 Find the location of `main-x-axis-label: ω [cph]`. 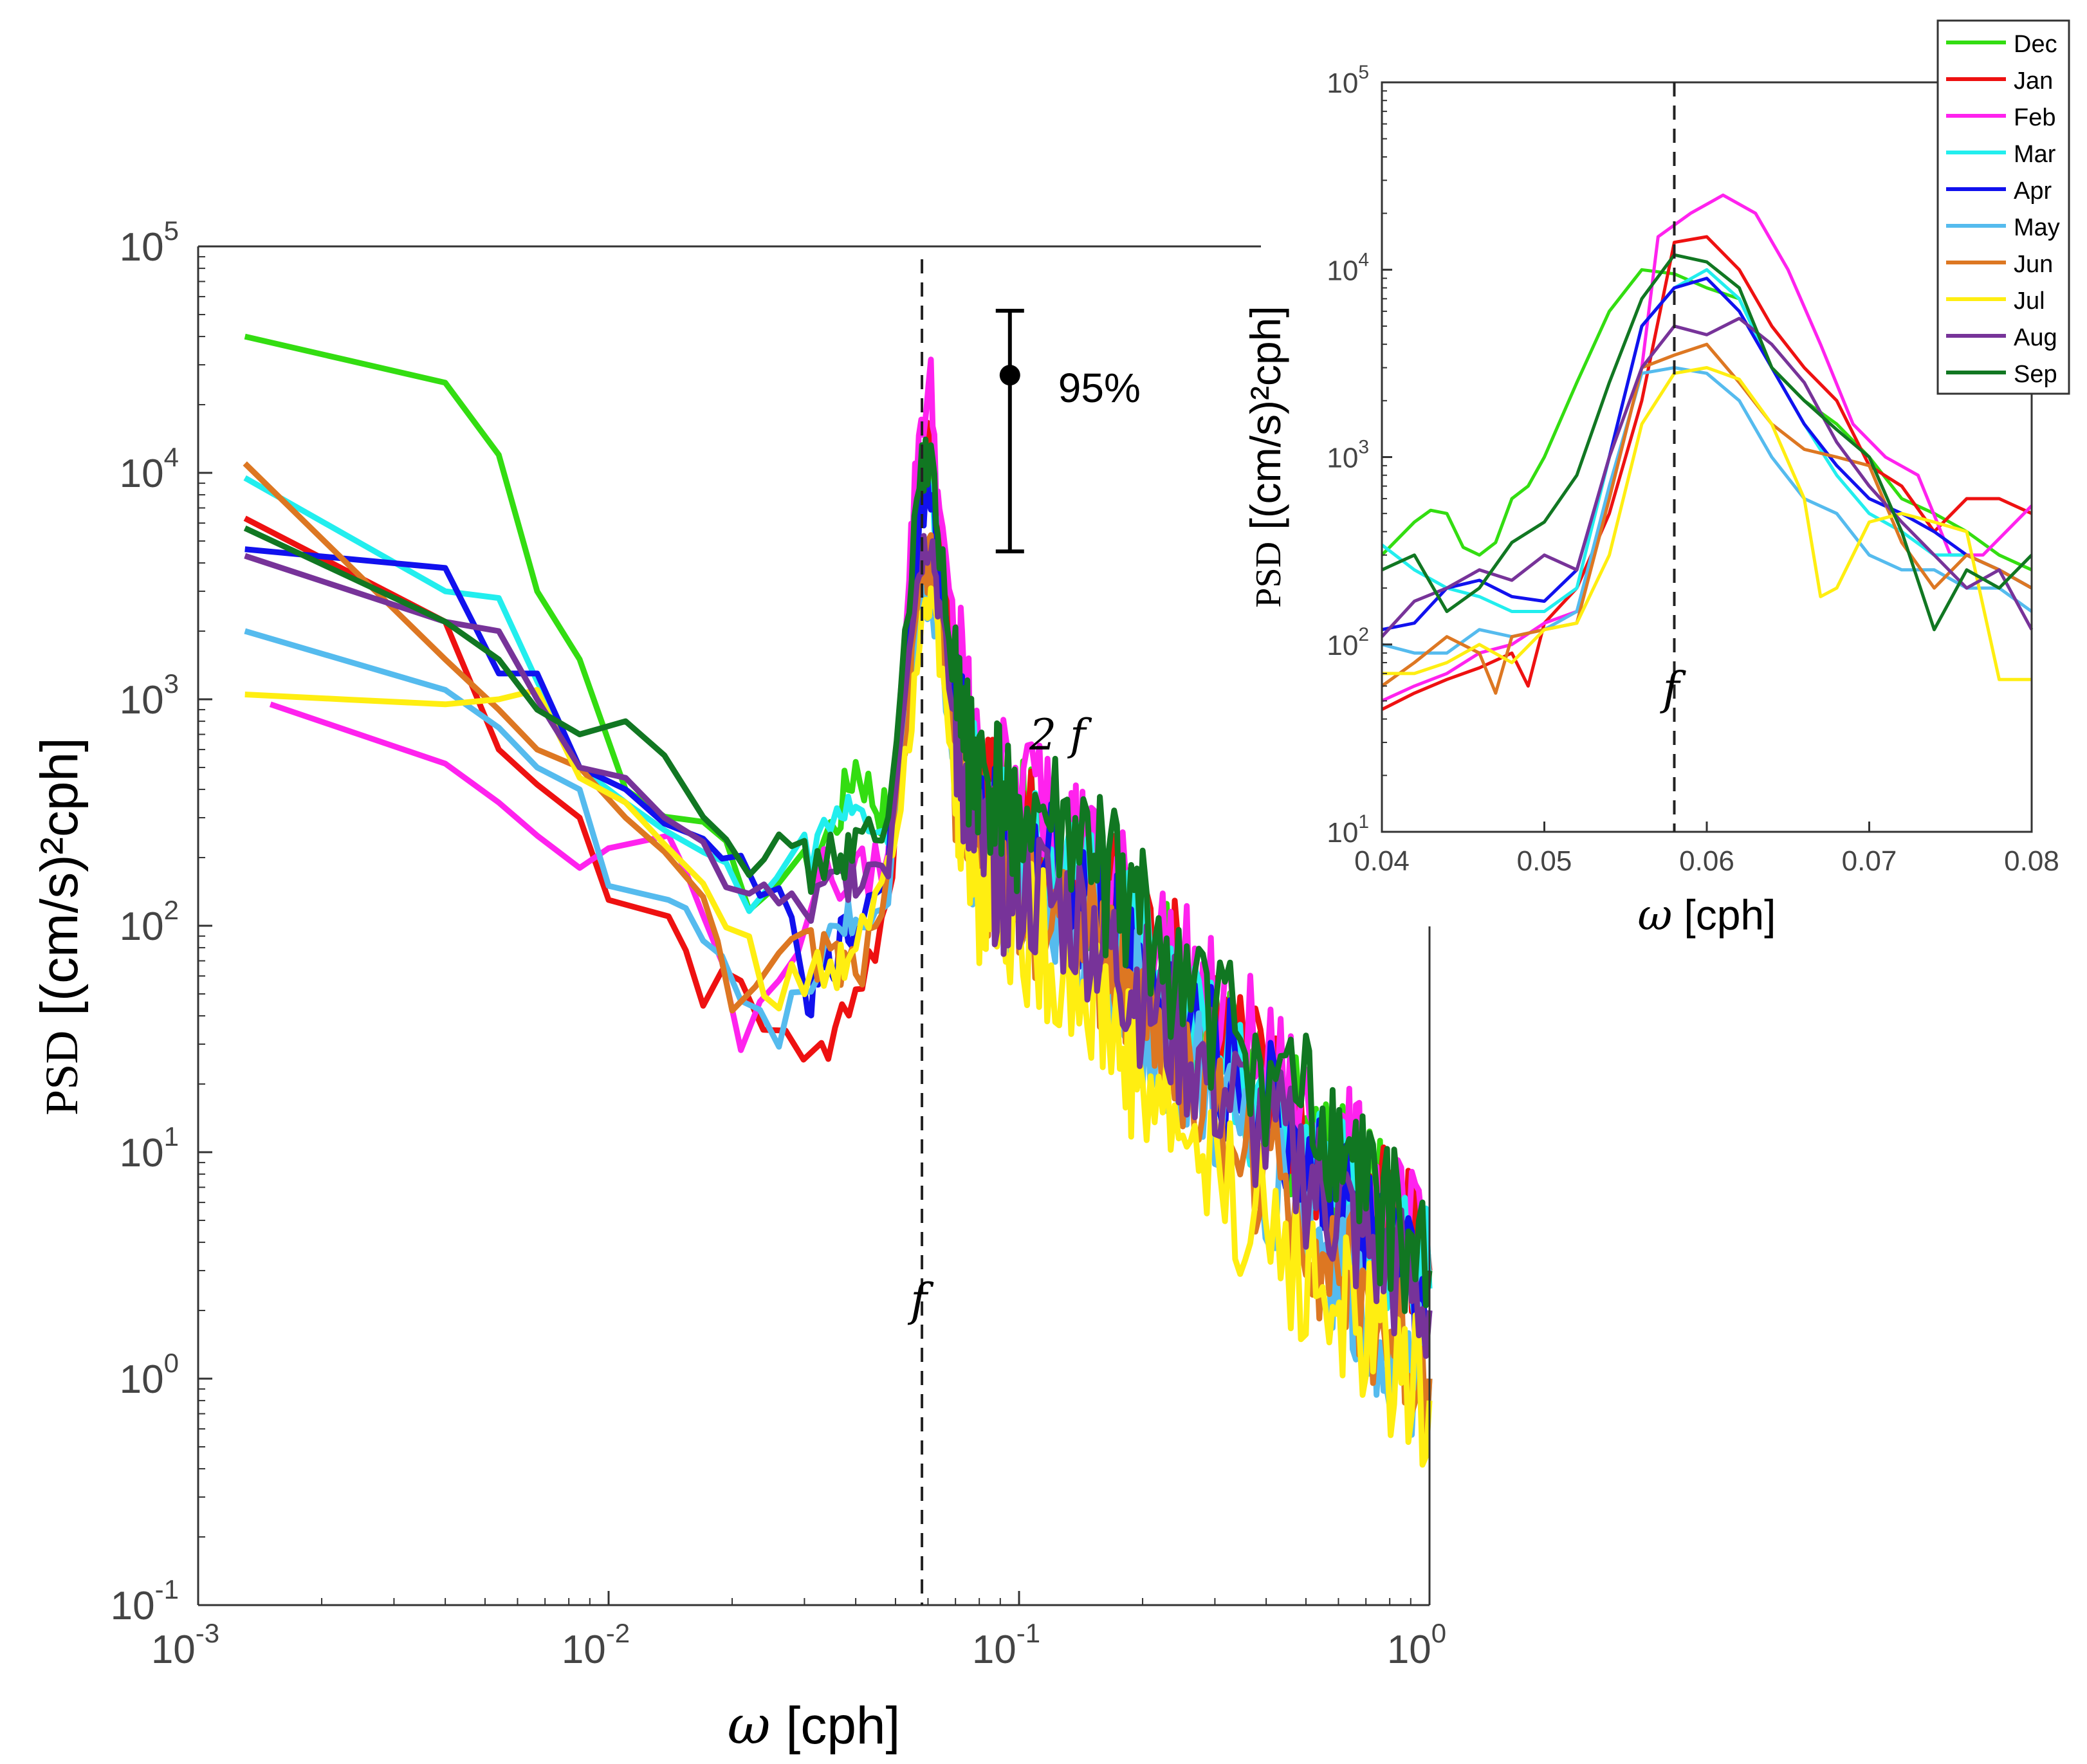

main-x-axis-label: ω [cph] is located at coordinates (814, 1725).